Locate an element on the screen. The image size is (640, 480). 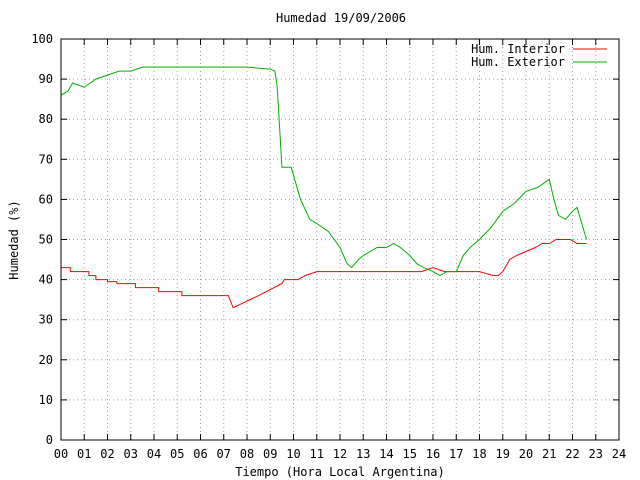
x-tick-label: 12 is located at coordinates (340, 454).